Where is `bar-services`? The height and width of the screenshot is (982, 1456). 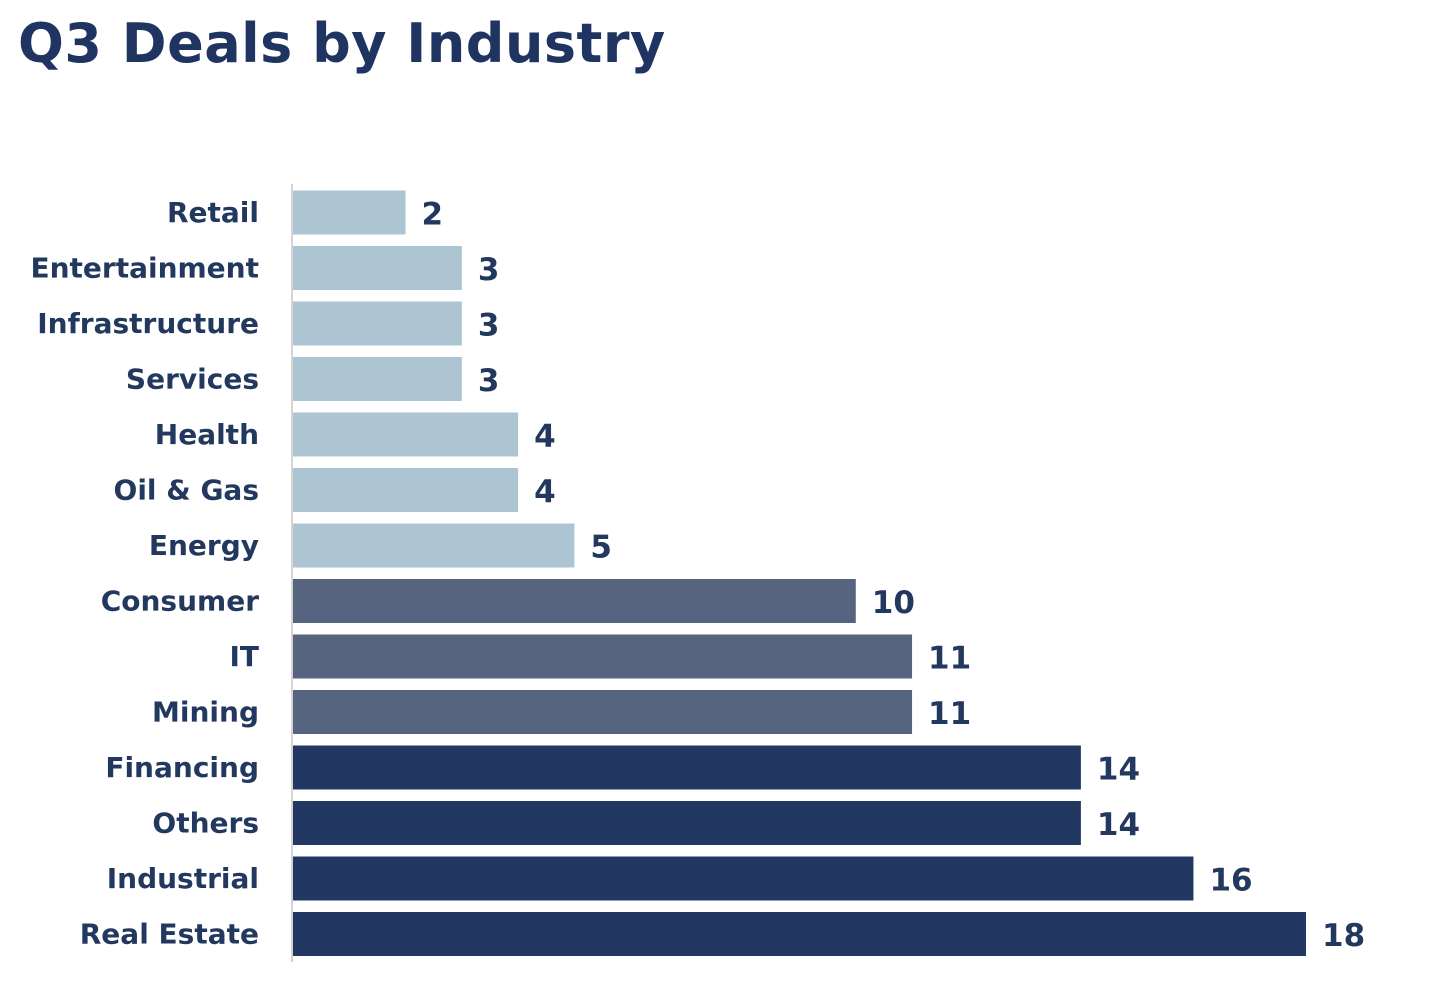
bar-services is located at coordinates (377, 379).